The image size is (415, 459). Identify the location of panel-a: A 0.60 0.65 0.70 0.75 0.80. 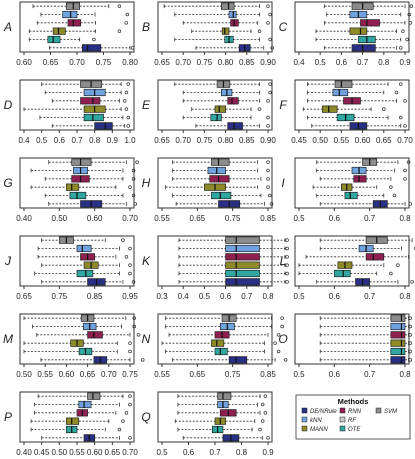
(70, 34).